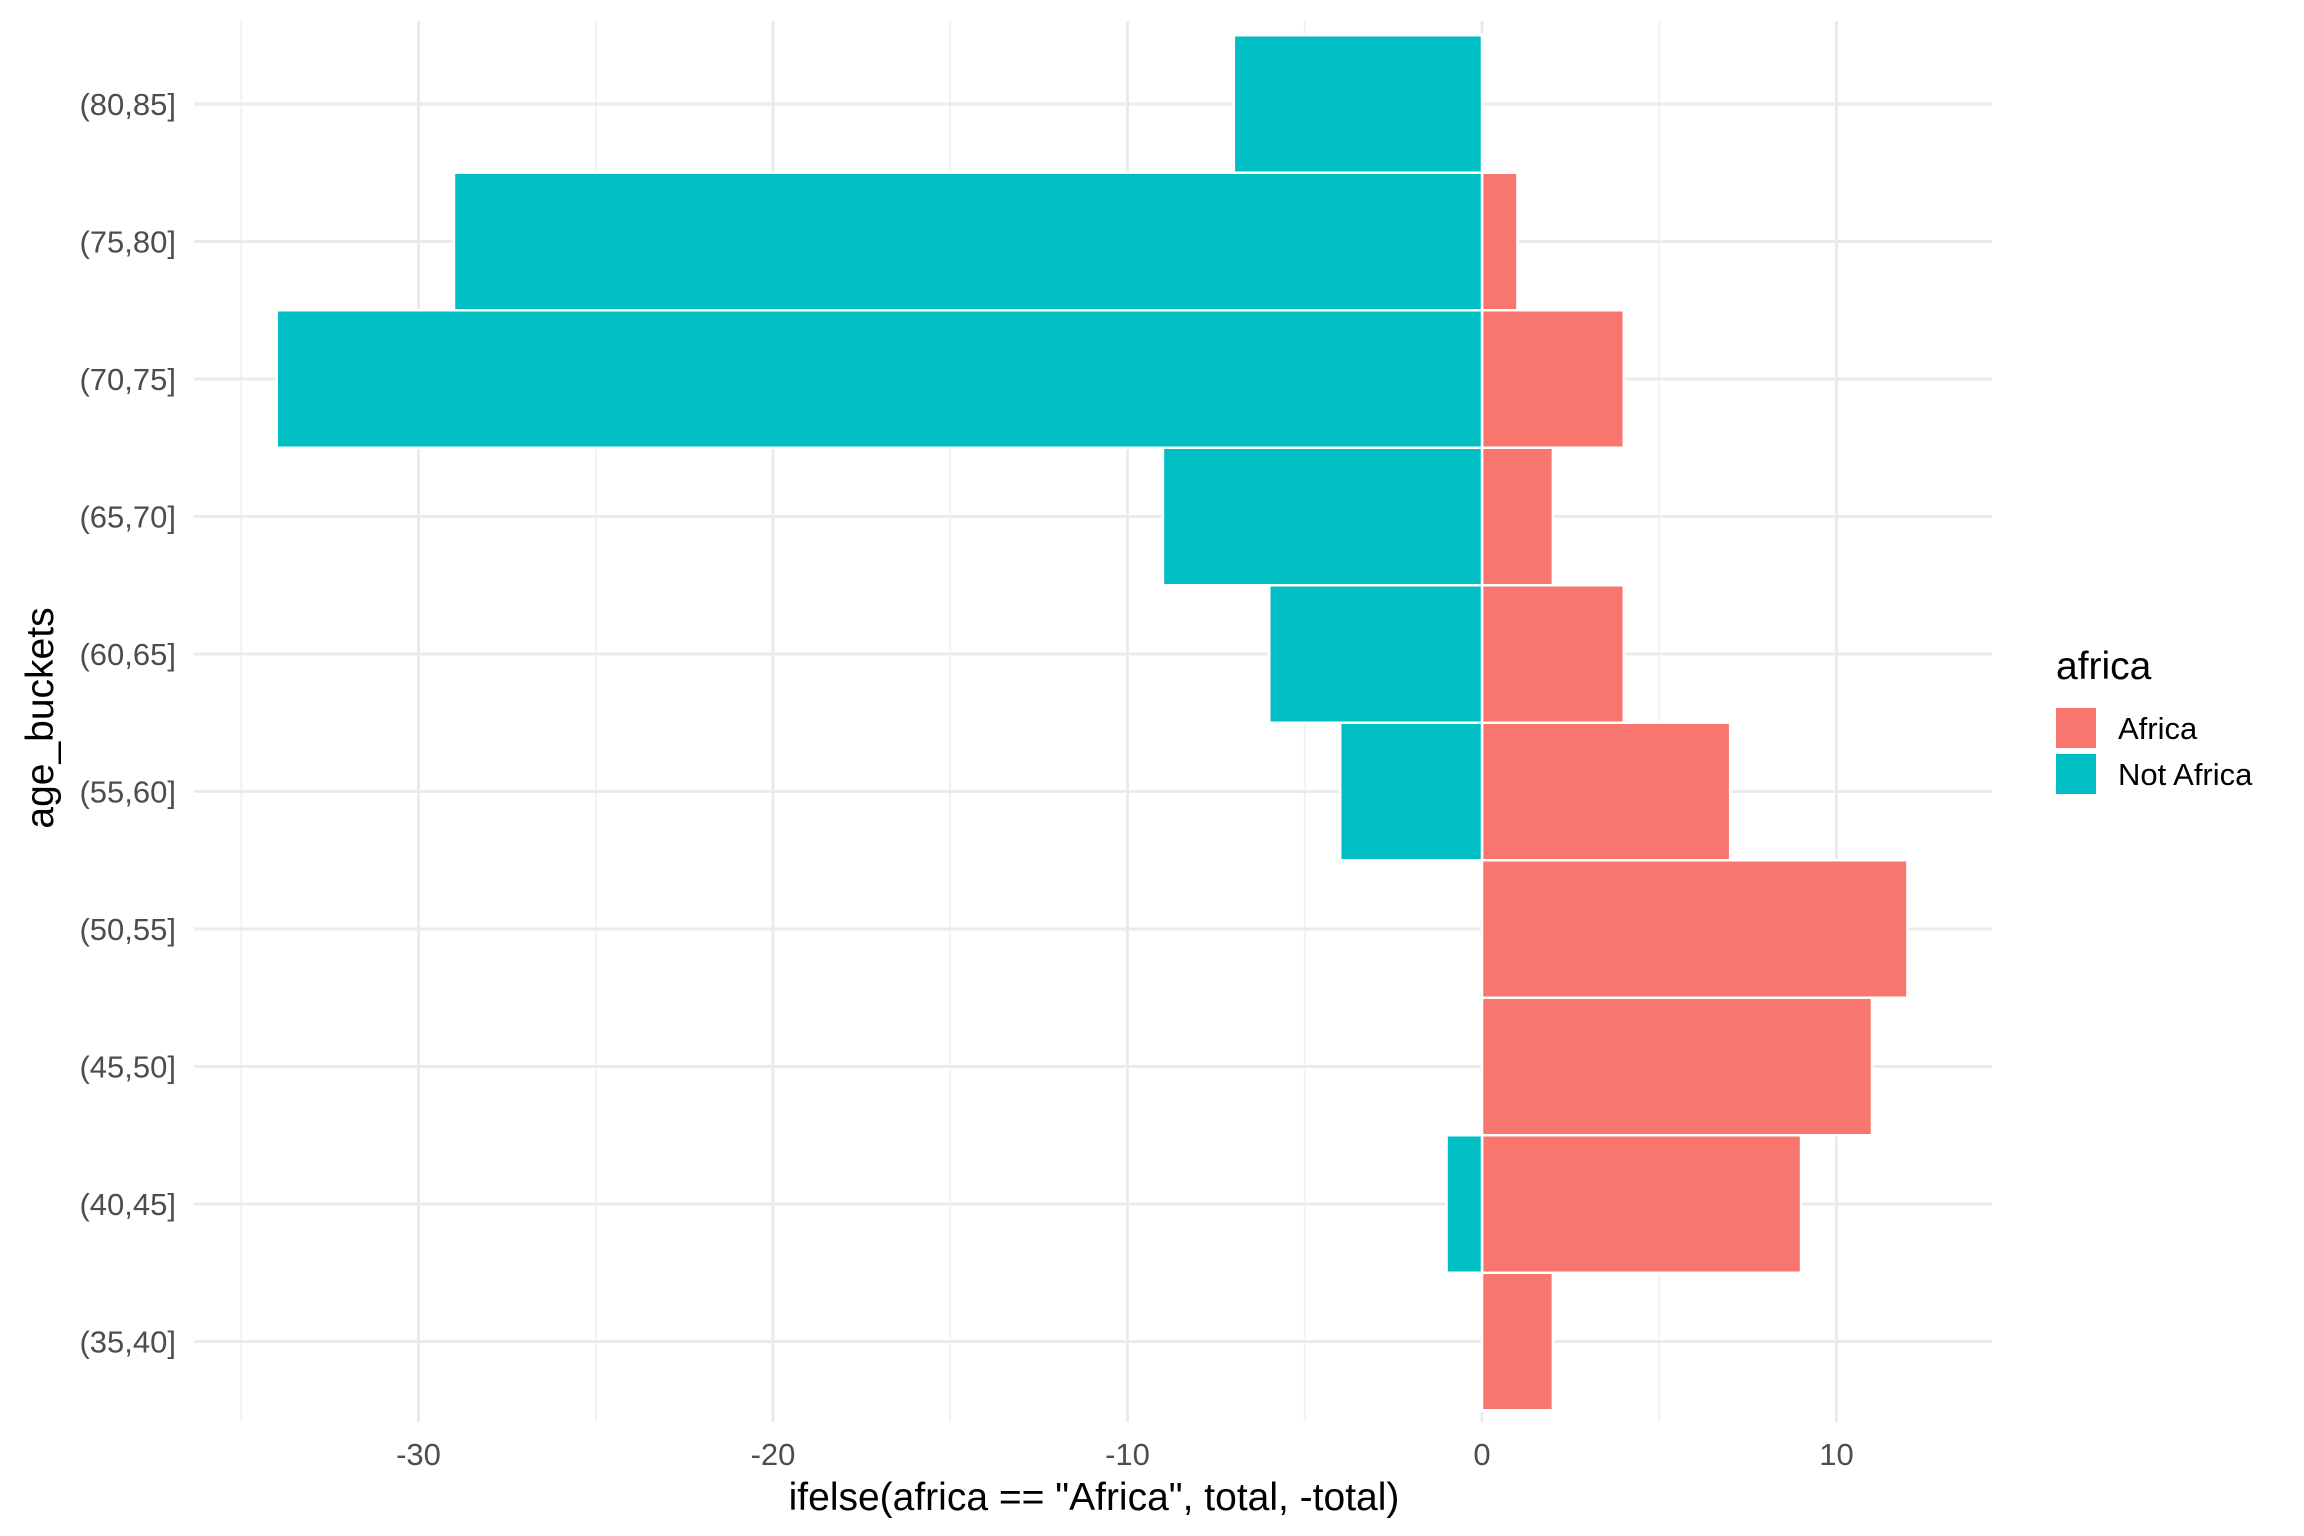 Image resolution: width=2304 pixels, height=1536 pixels. What do you see at coordinates (2185, 774) in the screenshot?
I see `legend-label: Not Africa` at bounding box center [2185, 774].